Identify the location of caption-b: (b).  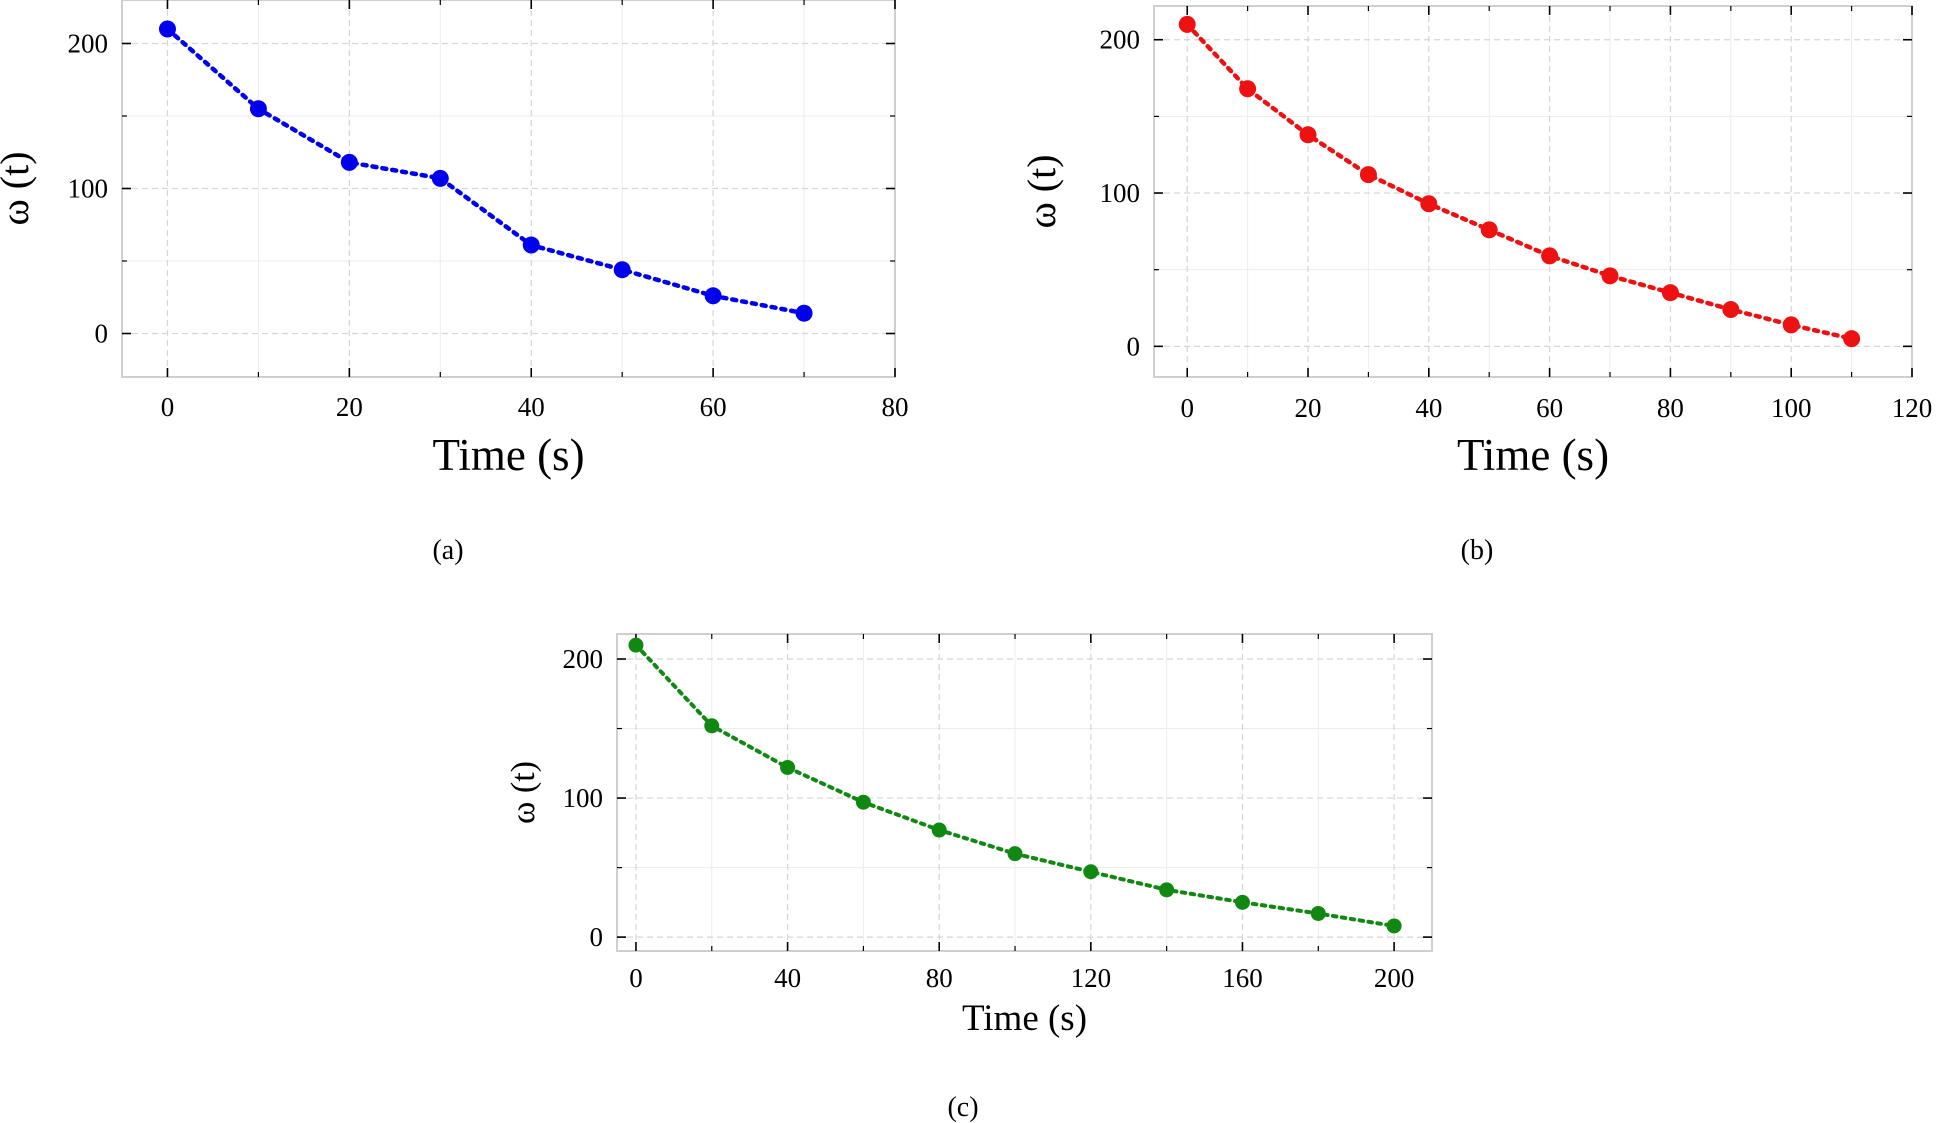
(1477, 550).